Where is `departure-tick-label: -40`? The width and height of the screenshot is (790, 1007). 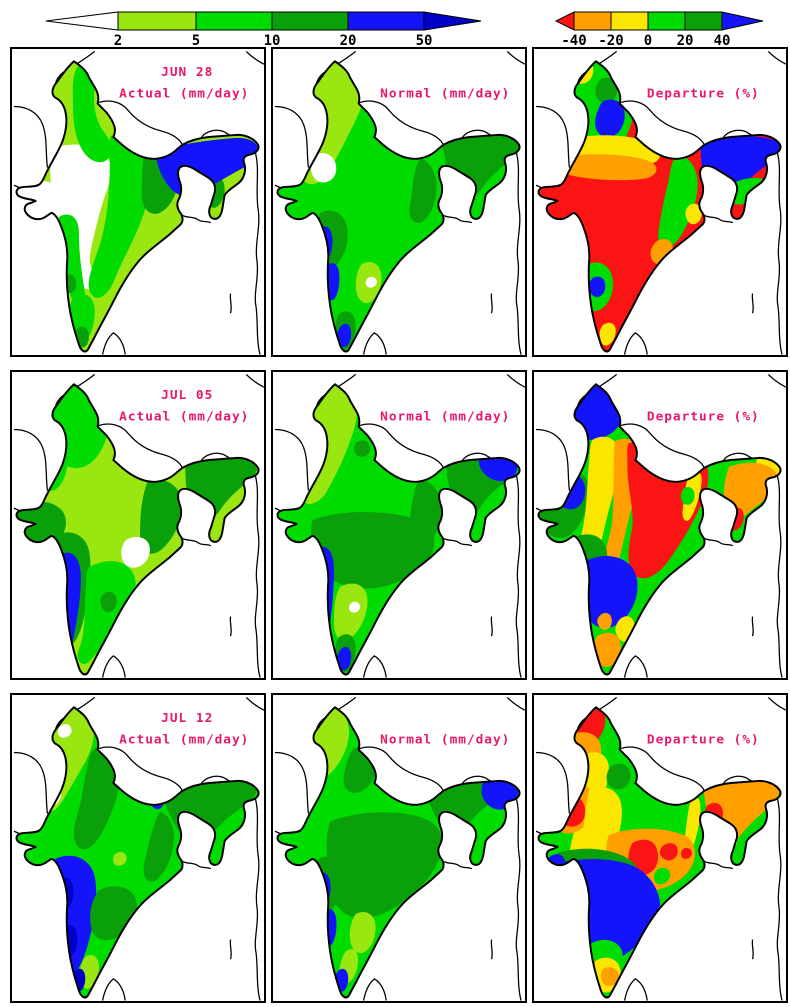
departure-tick-label: -40 is located at coordinates (573, 40).